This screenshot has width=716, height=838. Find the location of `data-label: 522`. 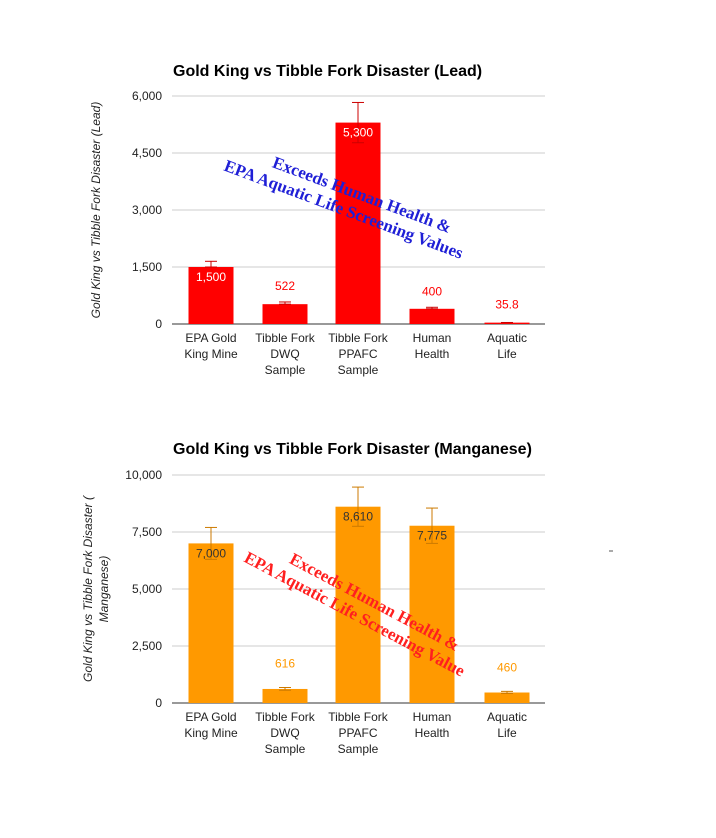

data-label: 522 is located at coordinates (285, 286).